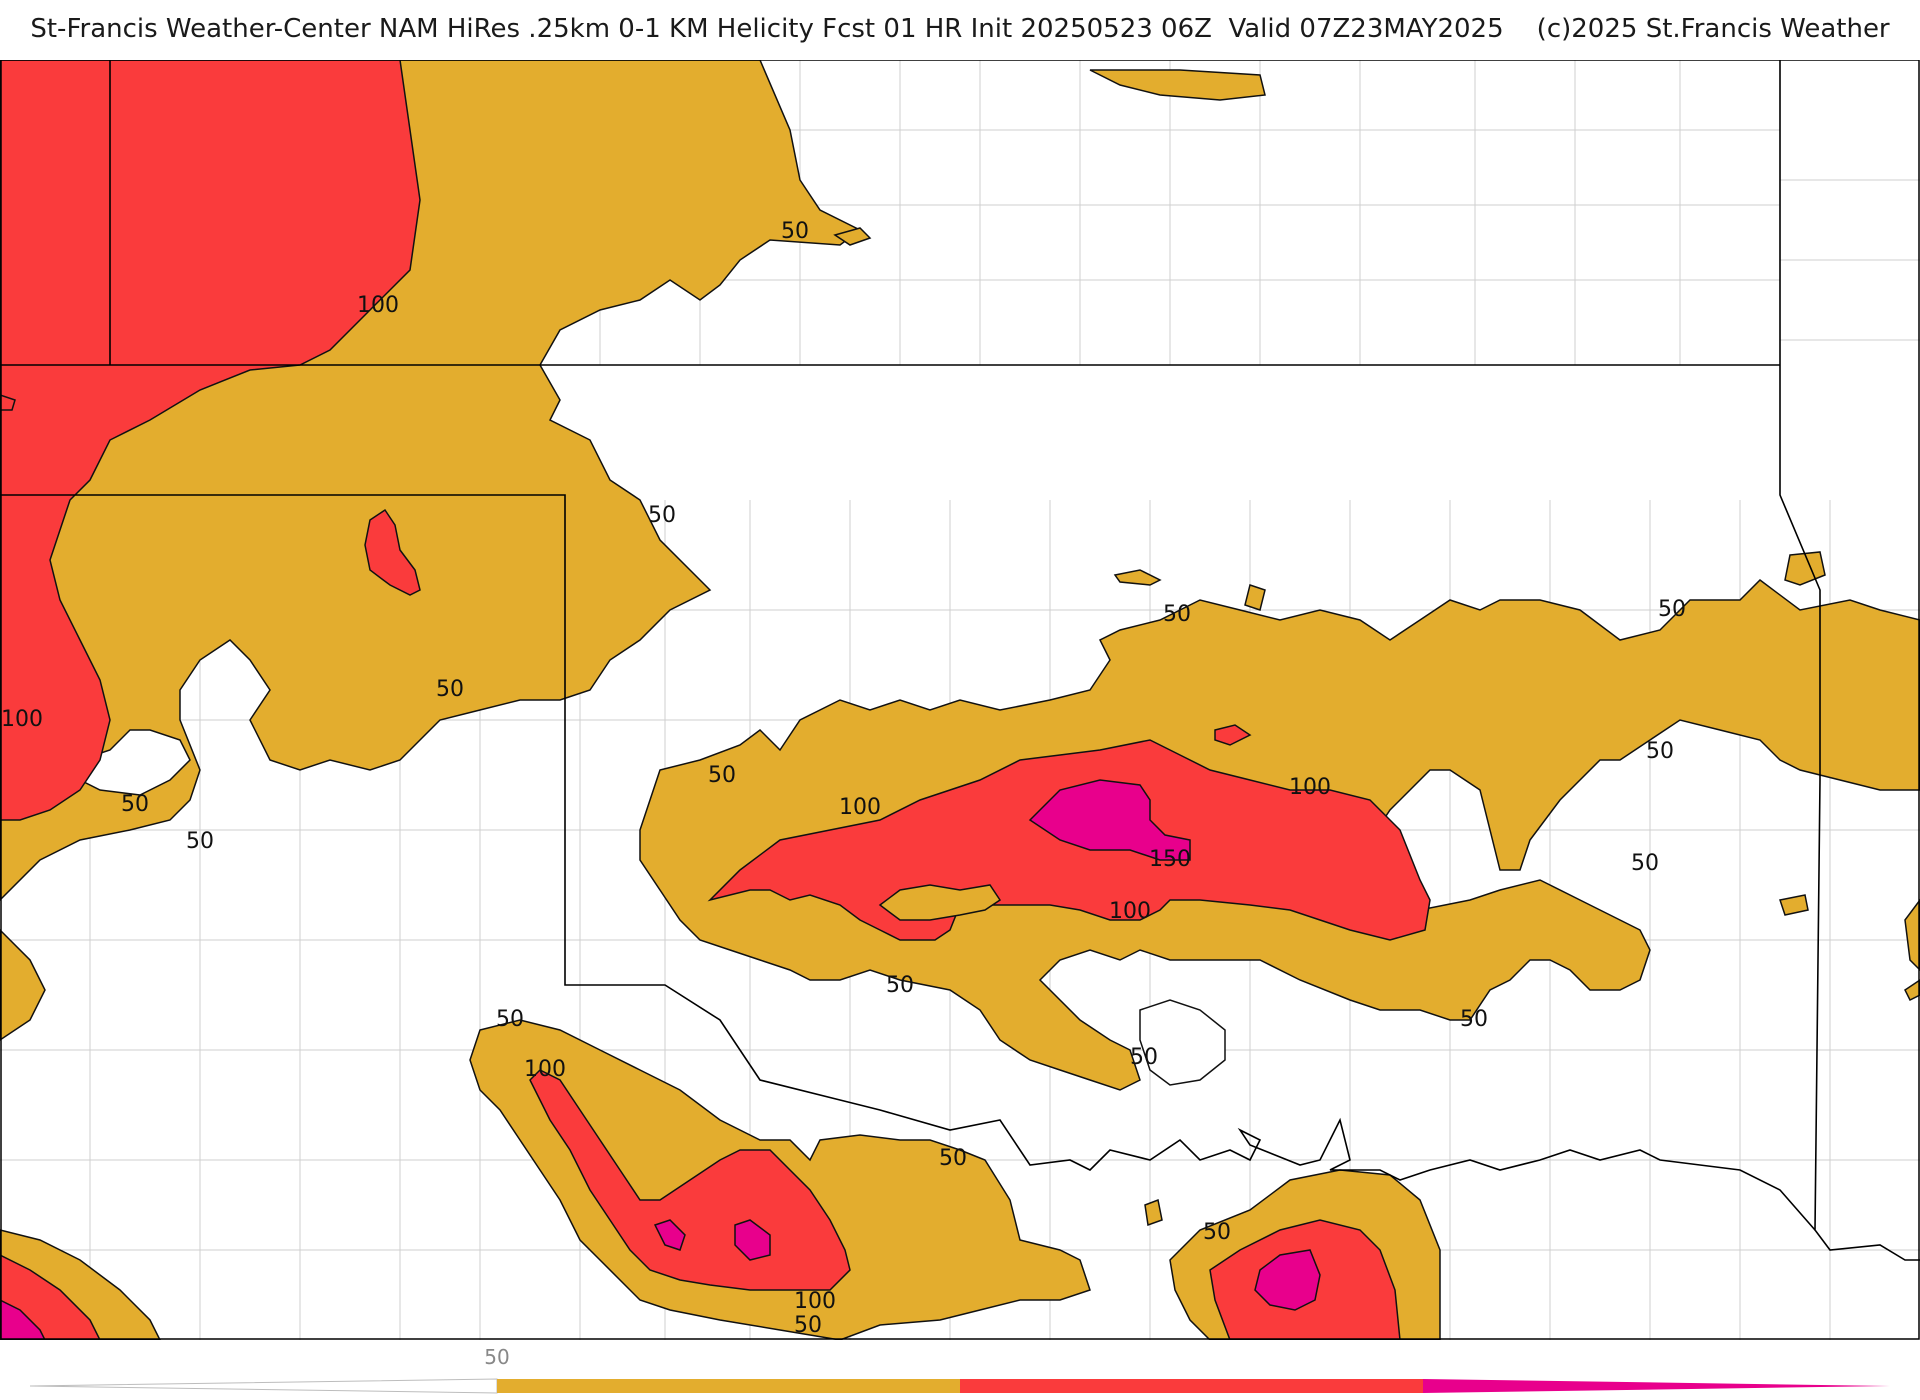  Describe the element at coordinates (959, 1369) in the screenshot. I see `color-legend: 50` at that location.